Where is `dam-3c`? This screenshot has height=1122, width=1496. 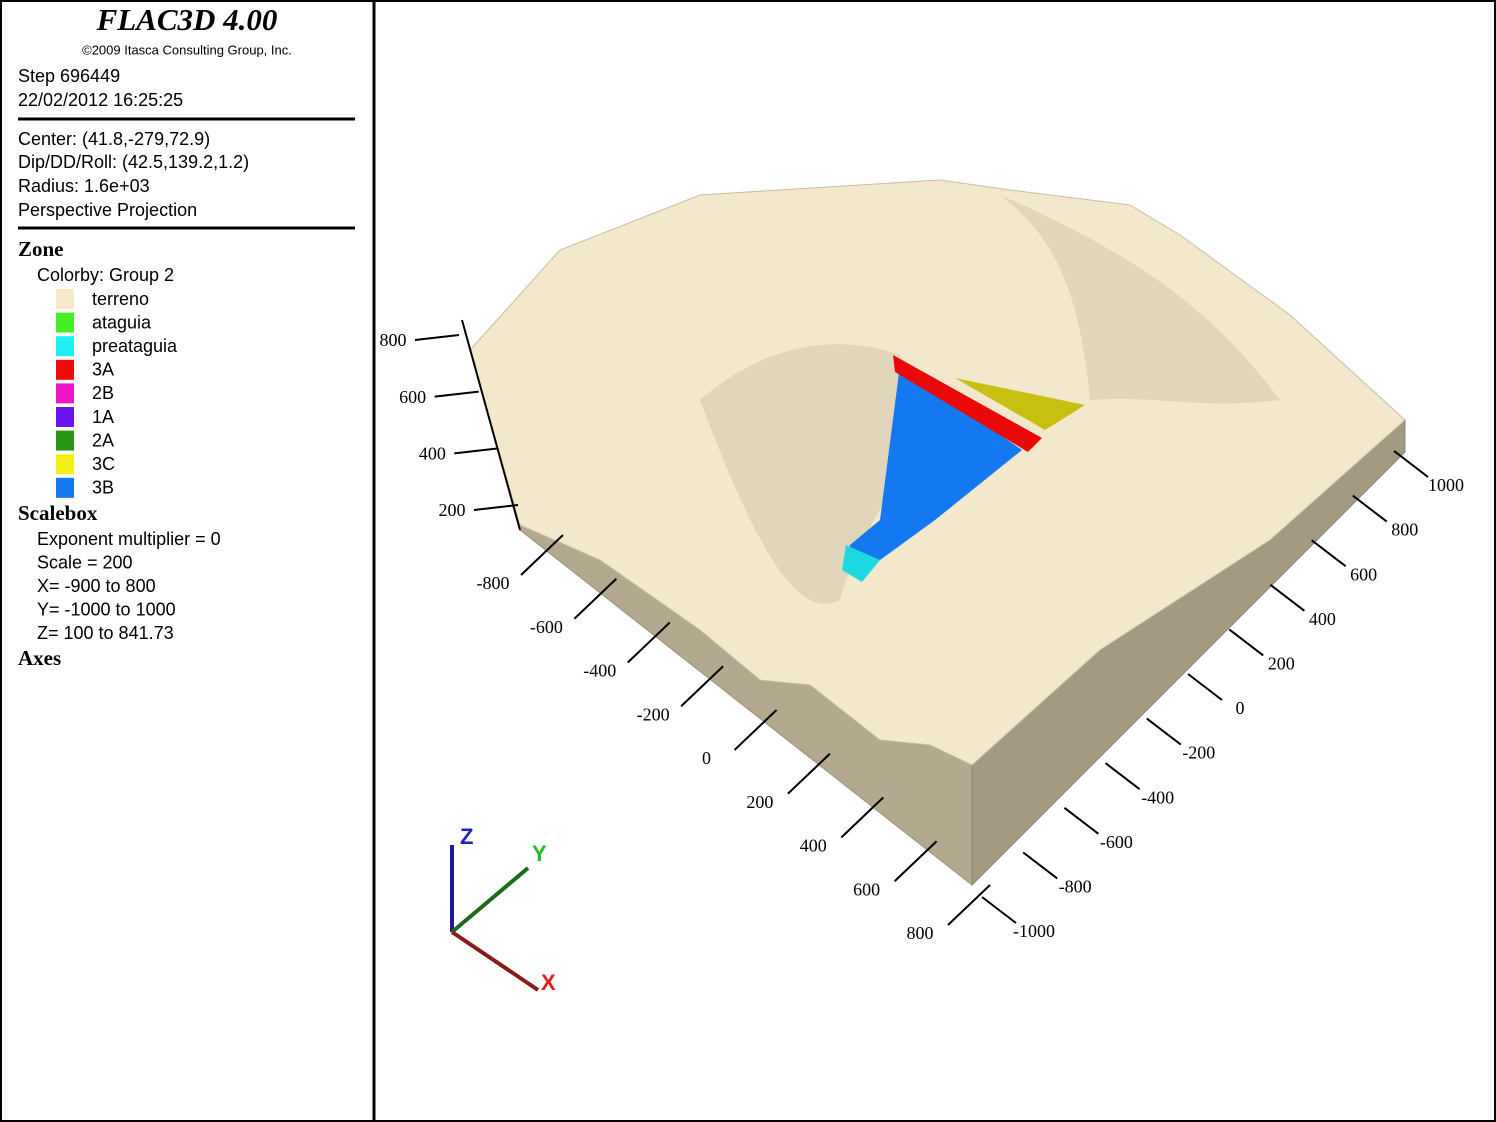
dam-3c is located at coordinates (1020, 404).